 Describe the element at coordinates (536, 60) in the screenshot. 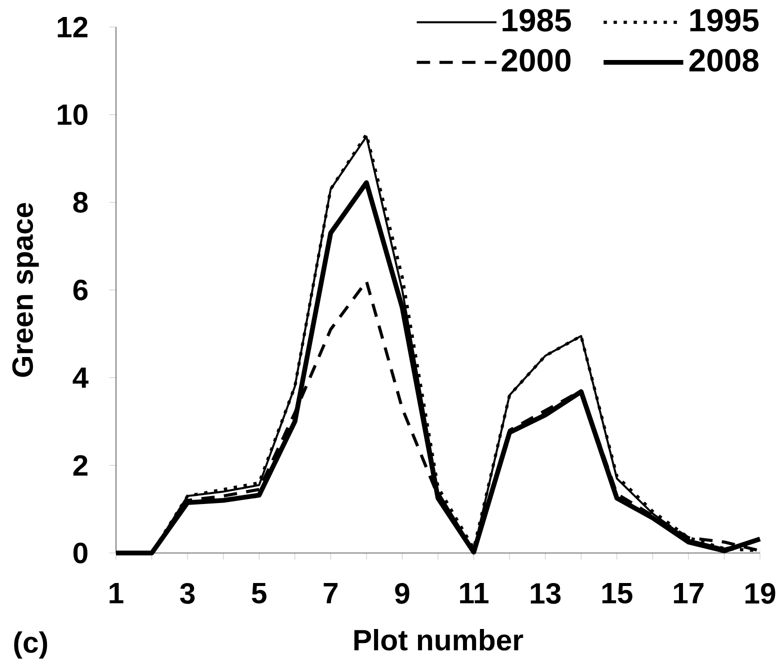

I see `legend-label: 2000` at that location.